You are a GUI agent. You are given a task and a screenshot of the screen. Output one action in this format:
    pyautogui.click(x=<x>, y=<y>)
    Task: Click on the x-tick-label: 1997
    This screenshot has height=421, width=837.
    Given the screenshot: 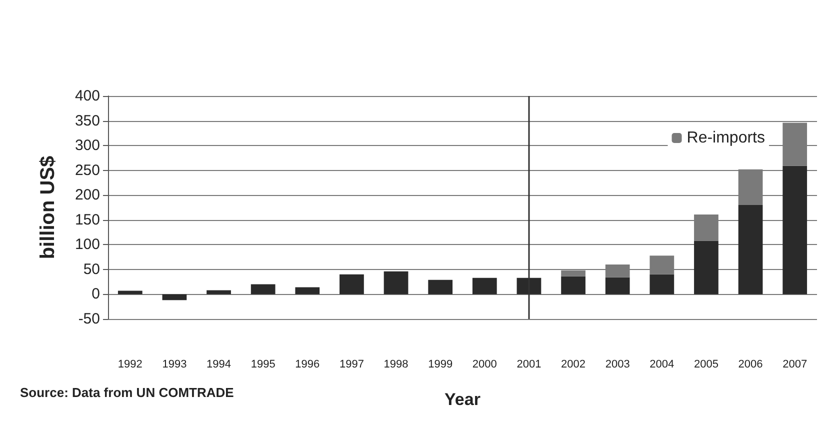 What is the action you would take?
    pyautogui.click(x=351, y=364)
    